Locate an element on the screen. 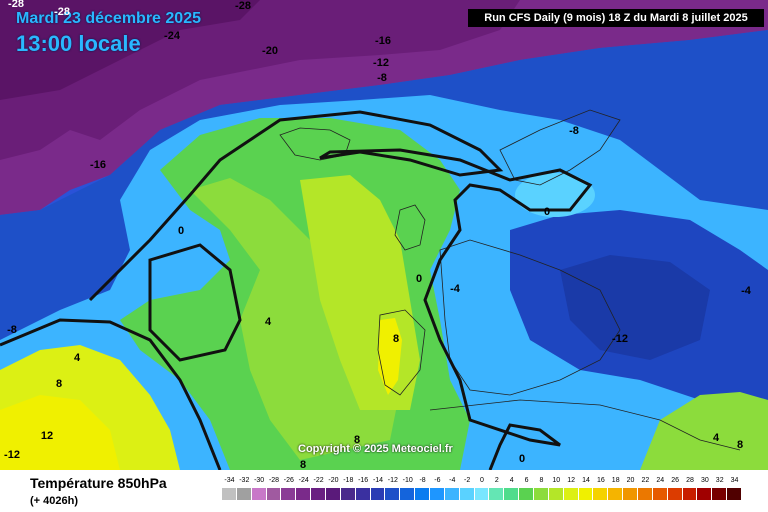 The height and width of the screenshot is (512, 768). forecast-date: Mardi 23 décembre 2025 is located at coordinates (108, 18).